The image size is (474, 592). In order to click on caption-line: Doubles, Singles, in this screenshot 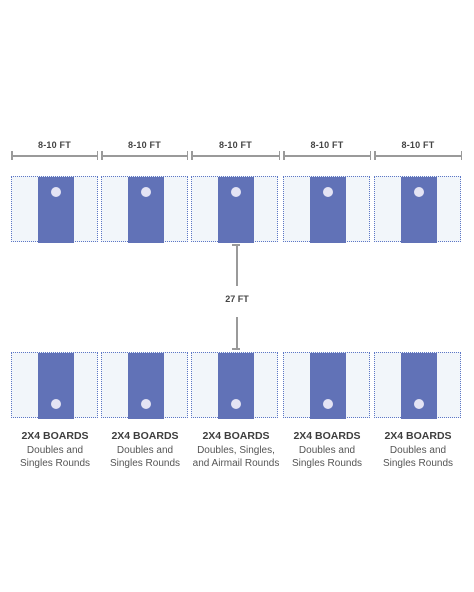, I will do `click(236, 450)`.